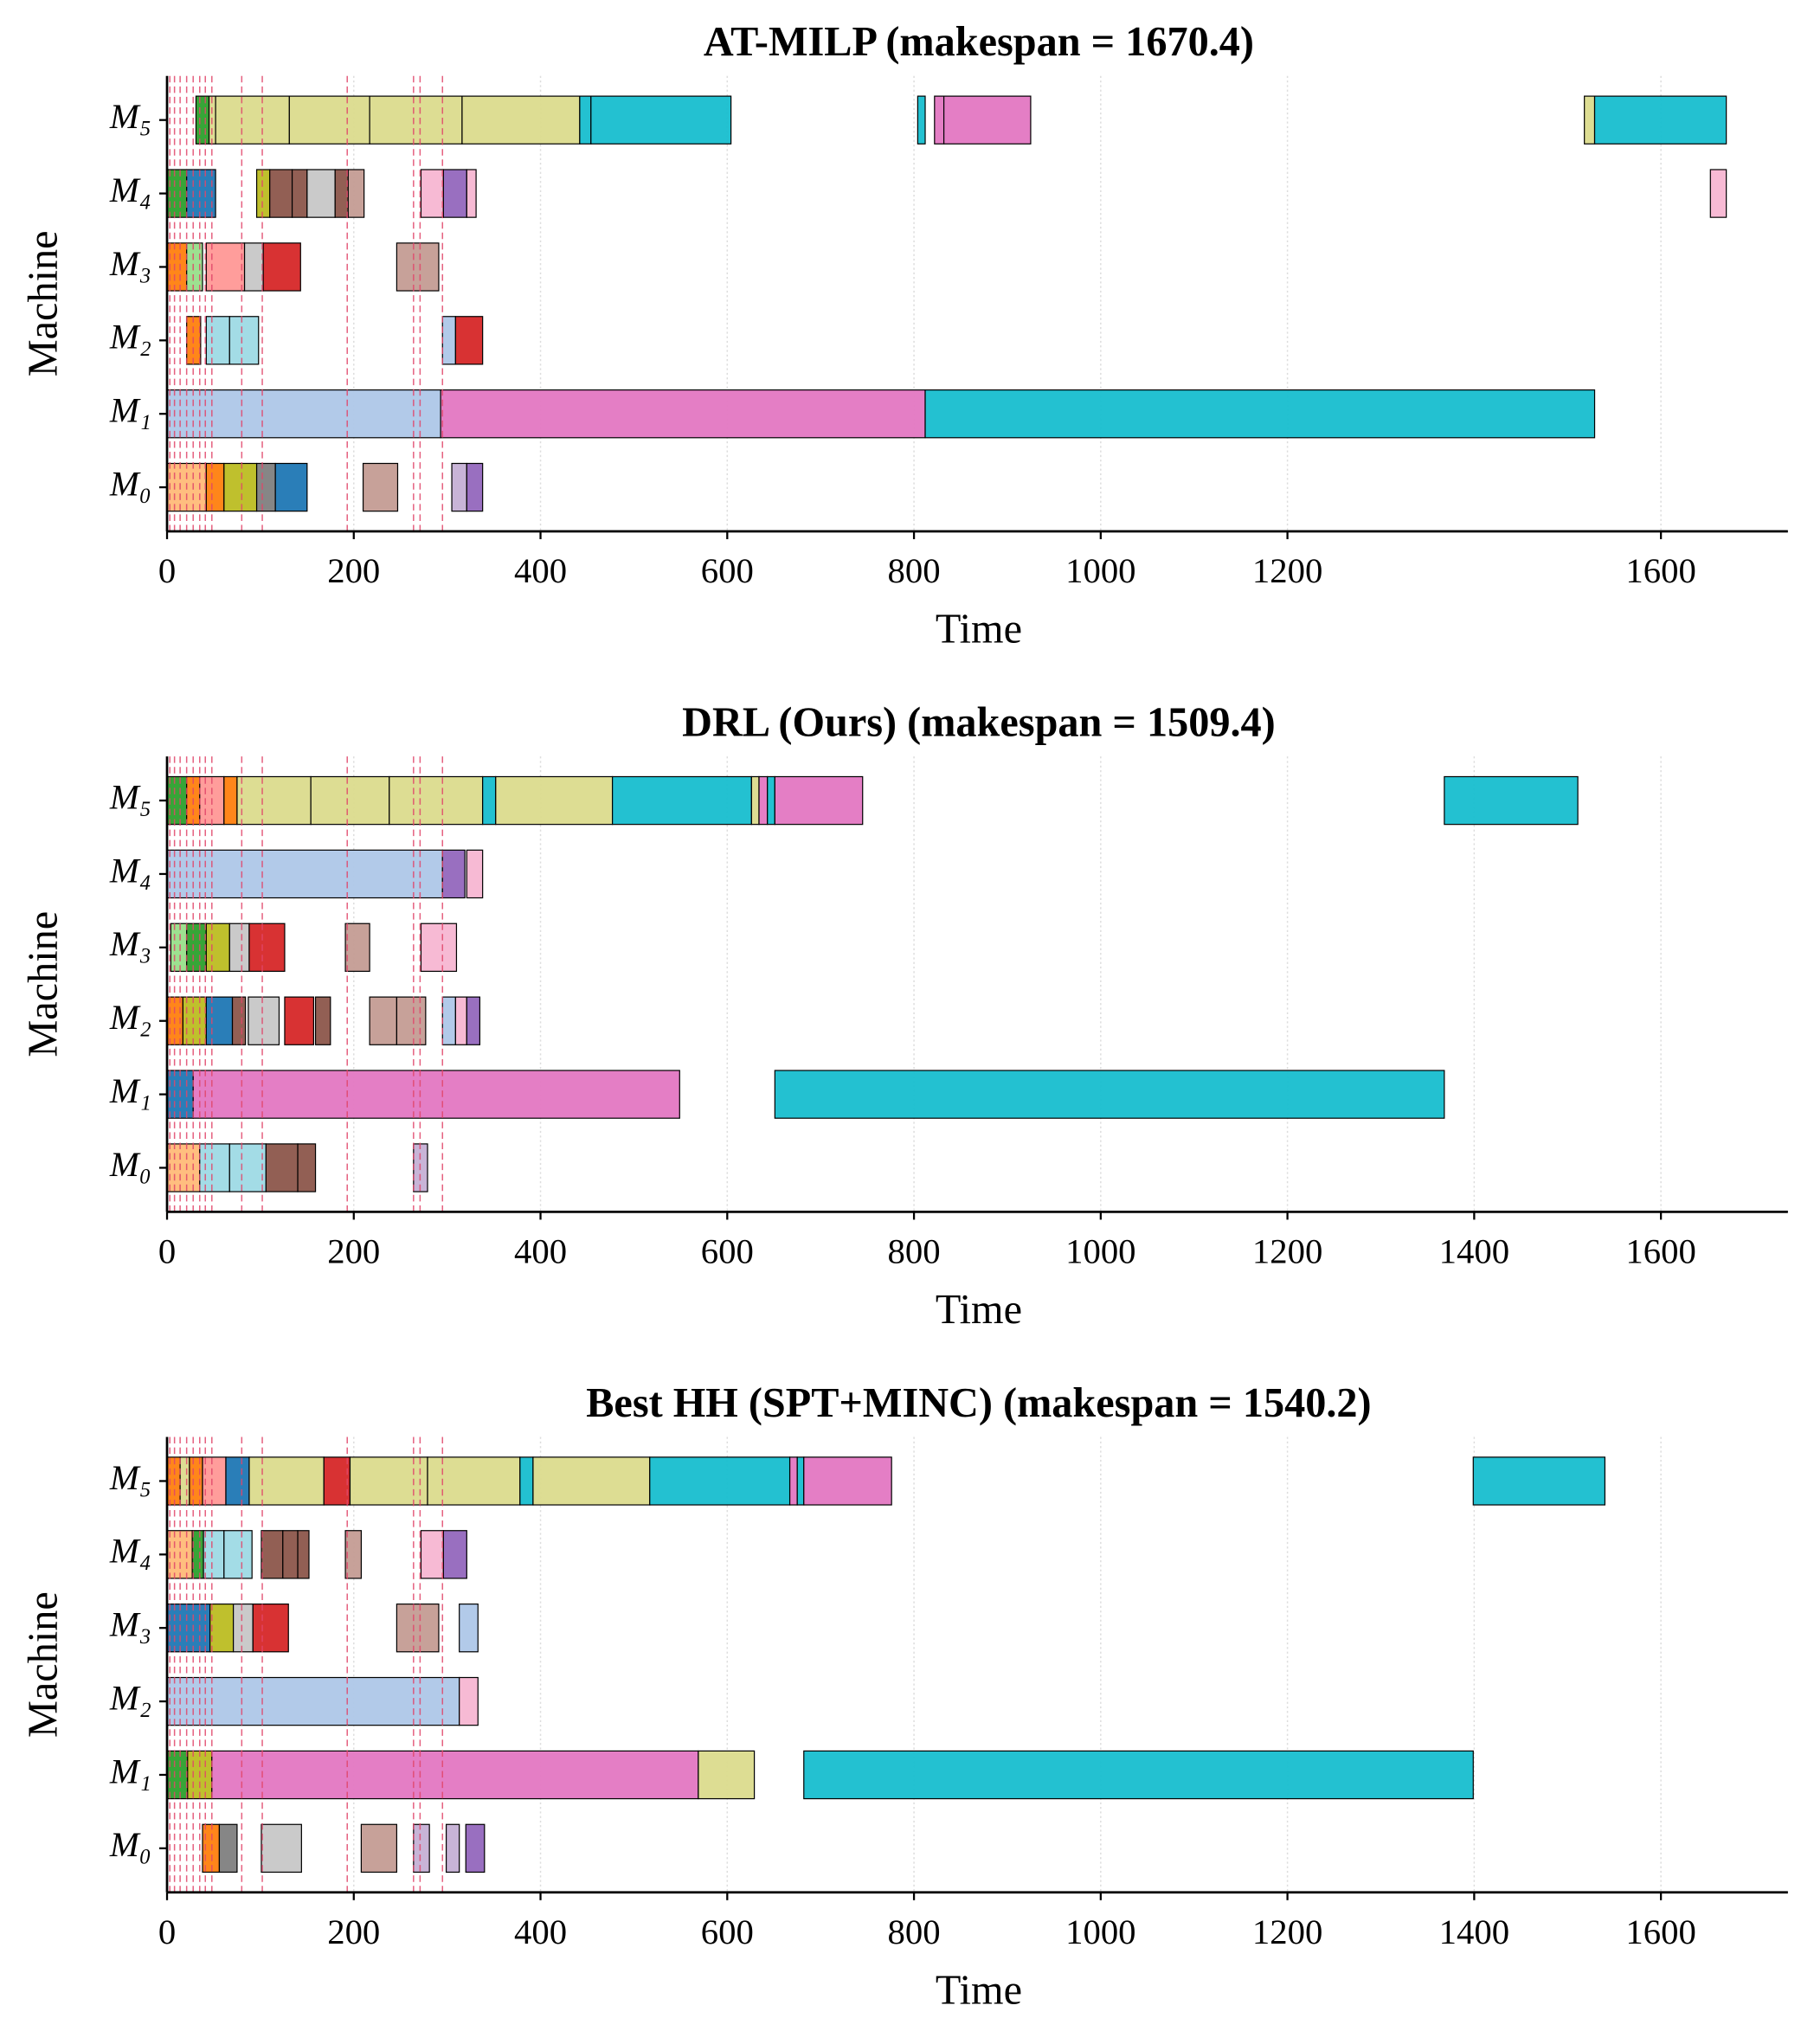 Image resolution: width=1814 pixels, height=2044 pixels. What do you see at coordinates (167, 1251) in the screenshot?
I see `x-tick-label: 0` at bounding box center [167, 1251].